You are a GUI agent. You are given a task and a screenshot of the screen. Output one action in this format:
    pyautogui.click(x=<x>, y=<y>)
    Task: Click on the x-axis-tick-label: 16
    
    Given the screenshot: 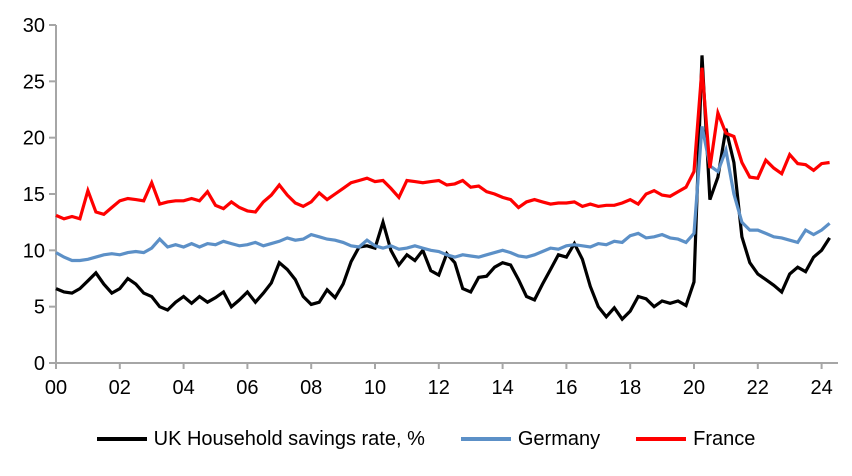 What is the action you would take?
    pyautogui.click(x=566, y=388)
    